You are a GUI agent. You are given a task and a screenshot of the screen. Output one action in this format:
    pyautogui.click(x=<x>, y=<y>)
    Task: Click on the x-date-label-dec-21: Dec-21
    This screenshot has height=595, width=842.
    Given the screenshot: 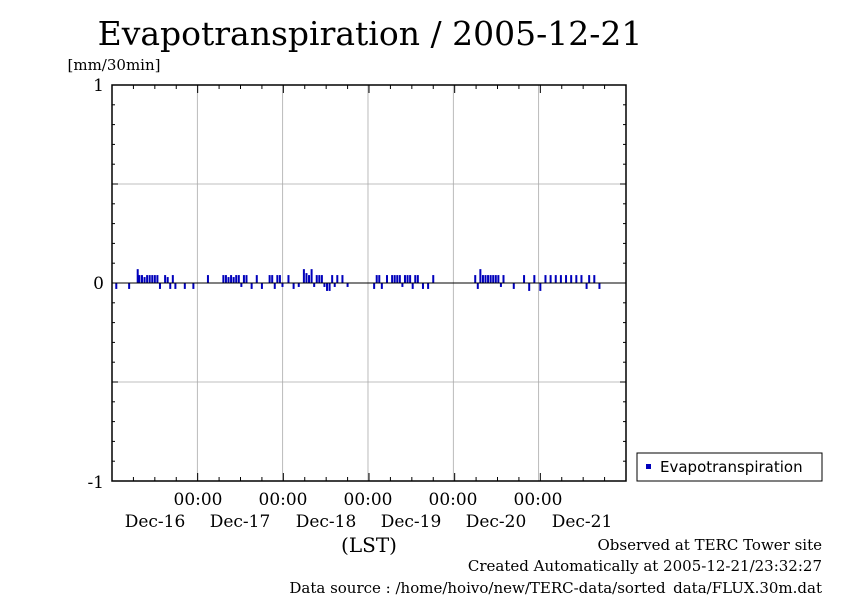 What is the action you would take?
    pyautogui.click(x=582, y=522)
    